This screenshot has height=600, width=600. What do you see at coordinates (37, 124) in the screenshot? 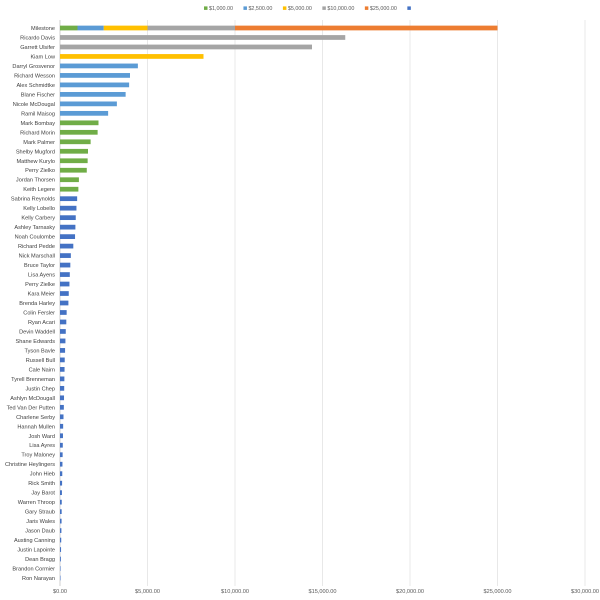
I see `category-label: Mark Bombay` at bounding box center [37, 124].